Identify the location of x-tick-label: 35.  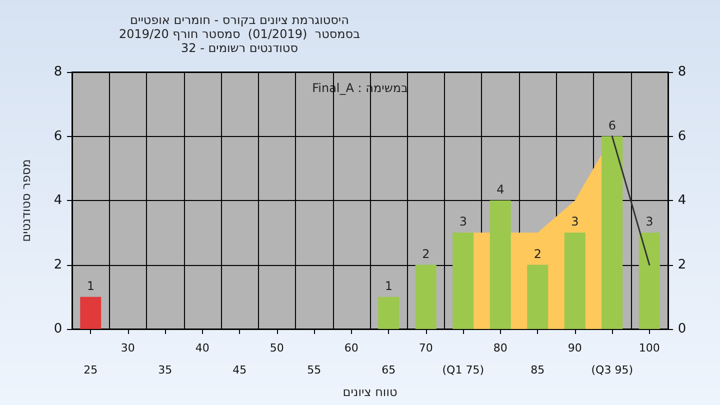
(165, 370).